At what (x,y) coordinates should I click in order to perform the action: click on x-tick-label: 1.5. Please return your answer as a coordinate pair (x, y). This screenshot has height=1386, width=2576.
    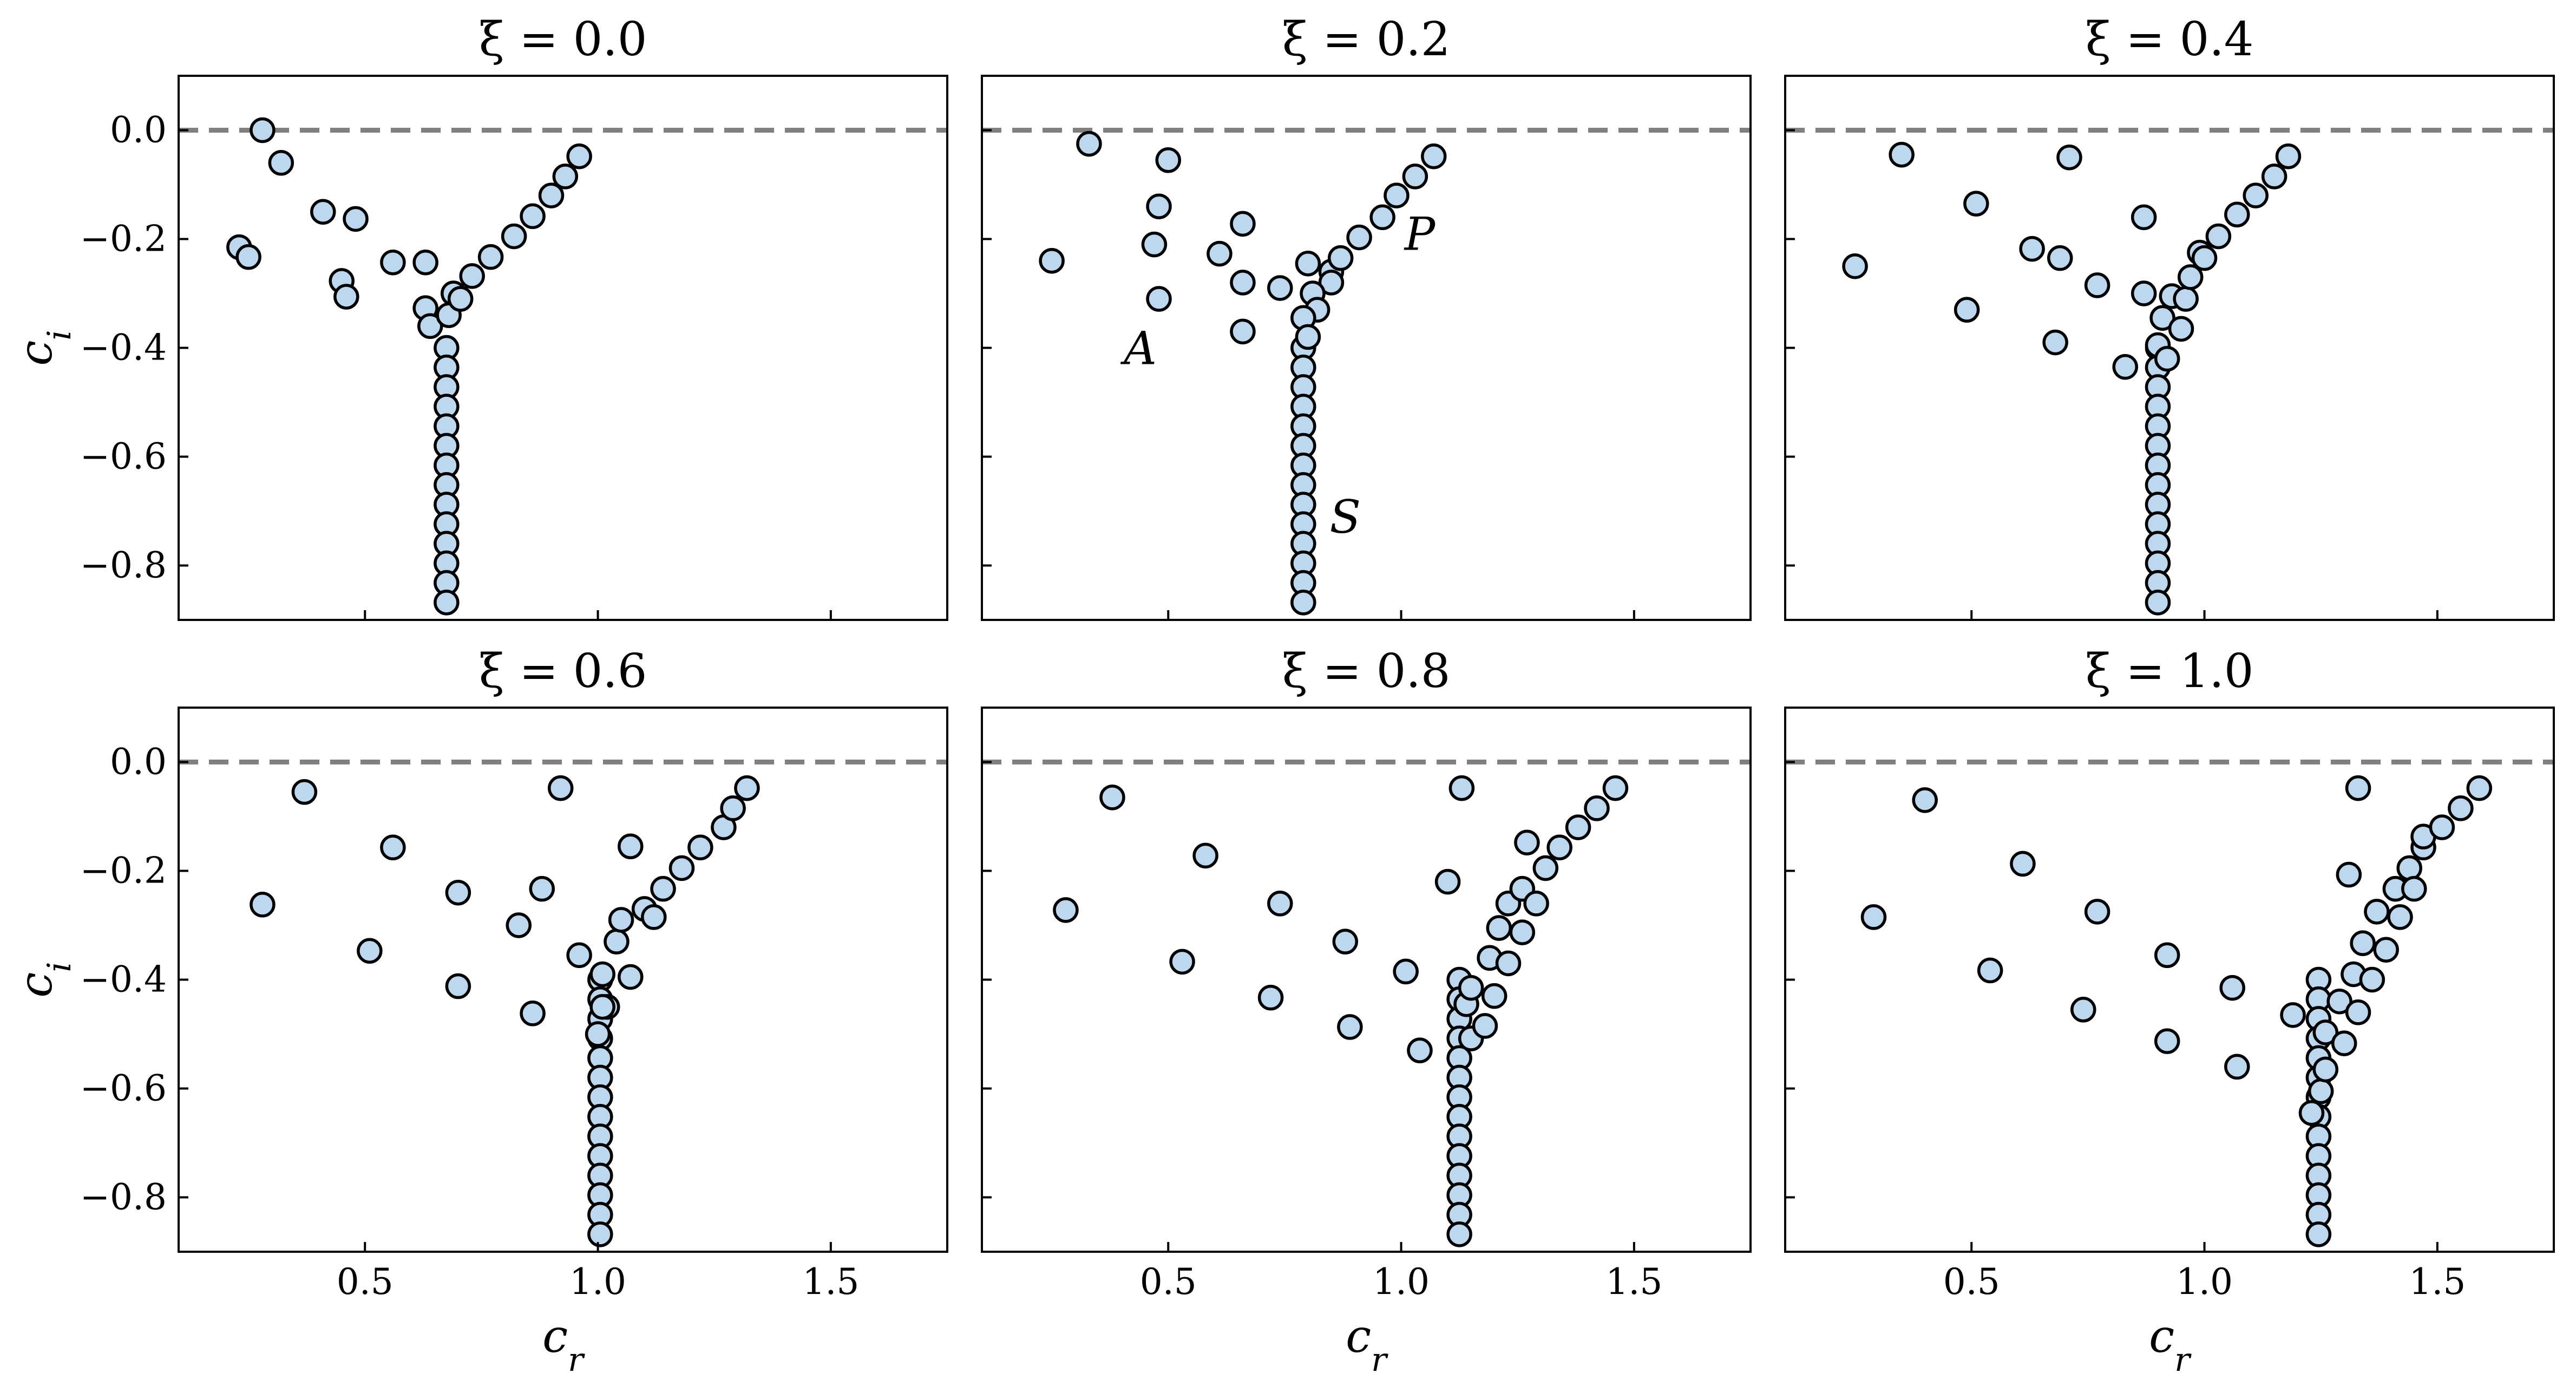
    Looking at the image, I should click on (1634, 1282).